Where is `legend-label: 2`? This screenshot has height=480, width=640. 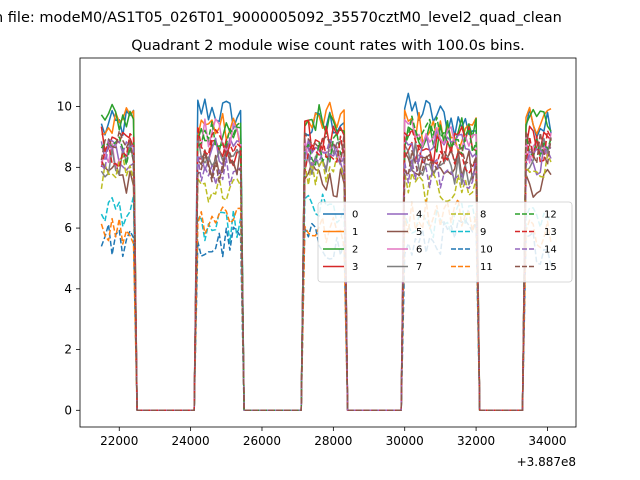
legend-label: 2 is located at coordinates (355, 250).